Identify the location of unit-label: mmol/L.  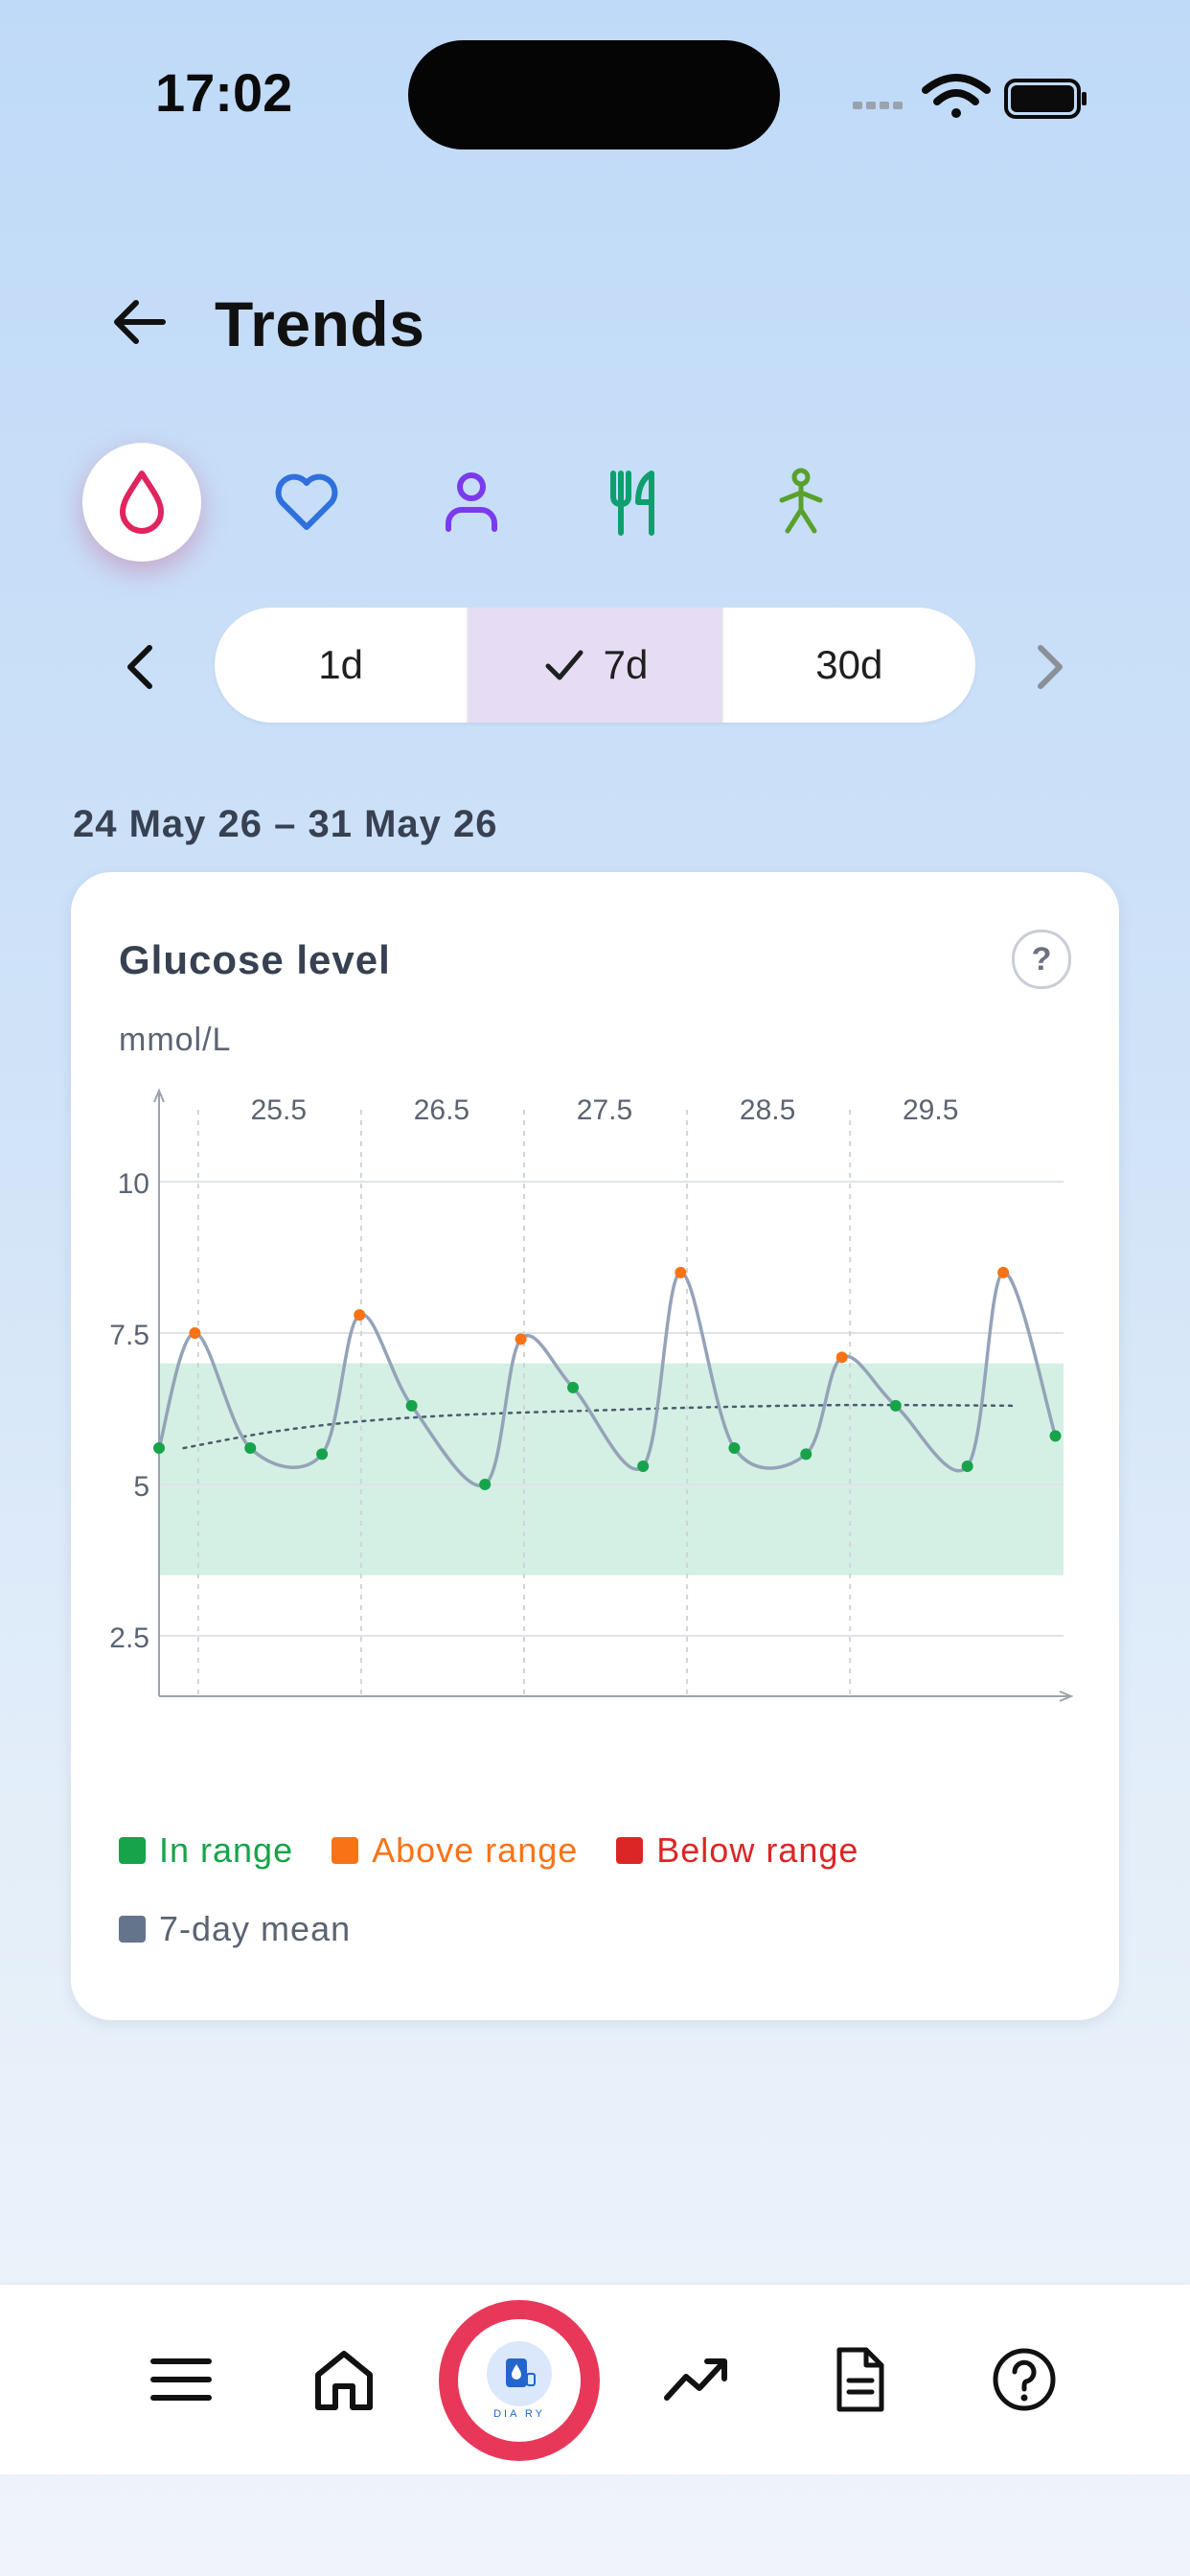
(175, 1040).